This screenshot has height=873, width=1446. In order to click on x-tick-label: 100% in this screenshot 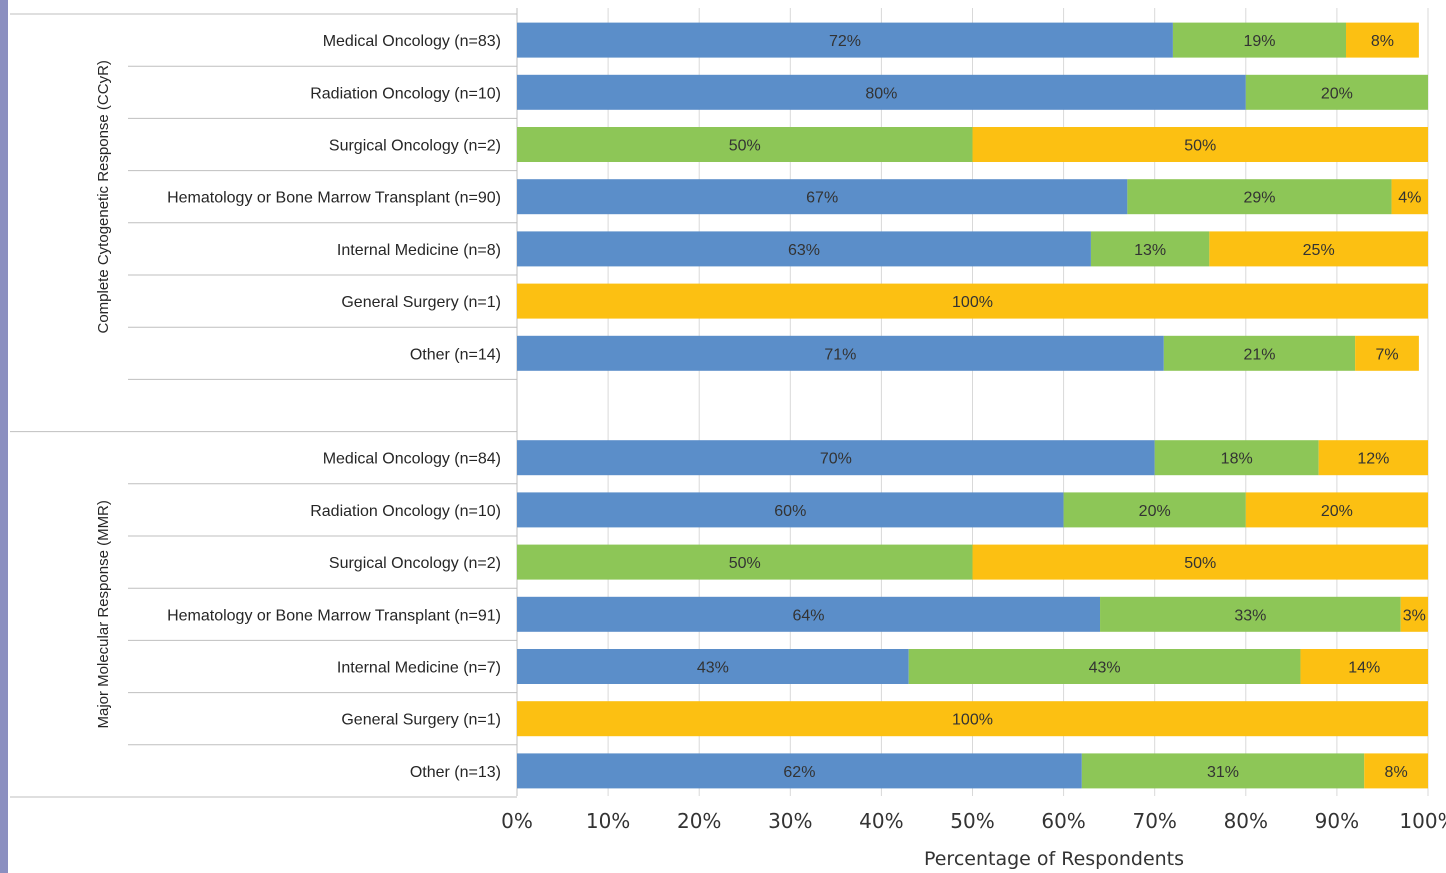, I will do `click(1422, 821)`.